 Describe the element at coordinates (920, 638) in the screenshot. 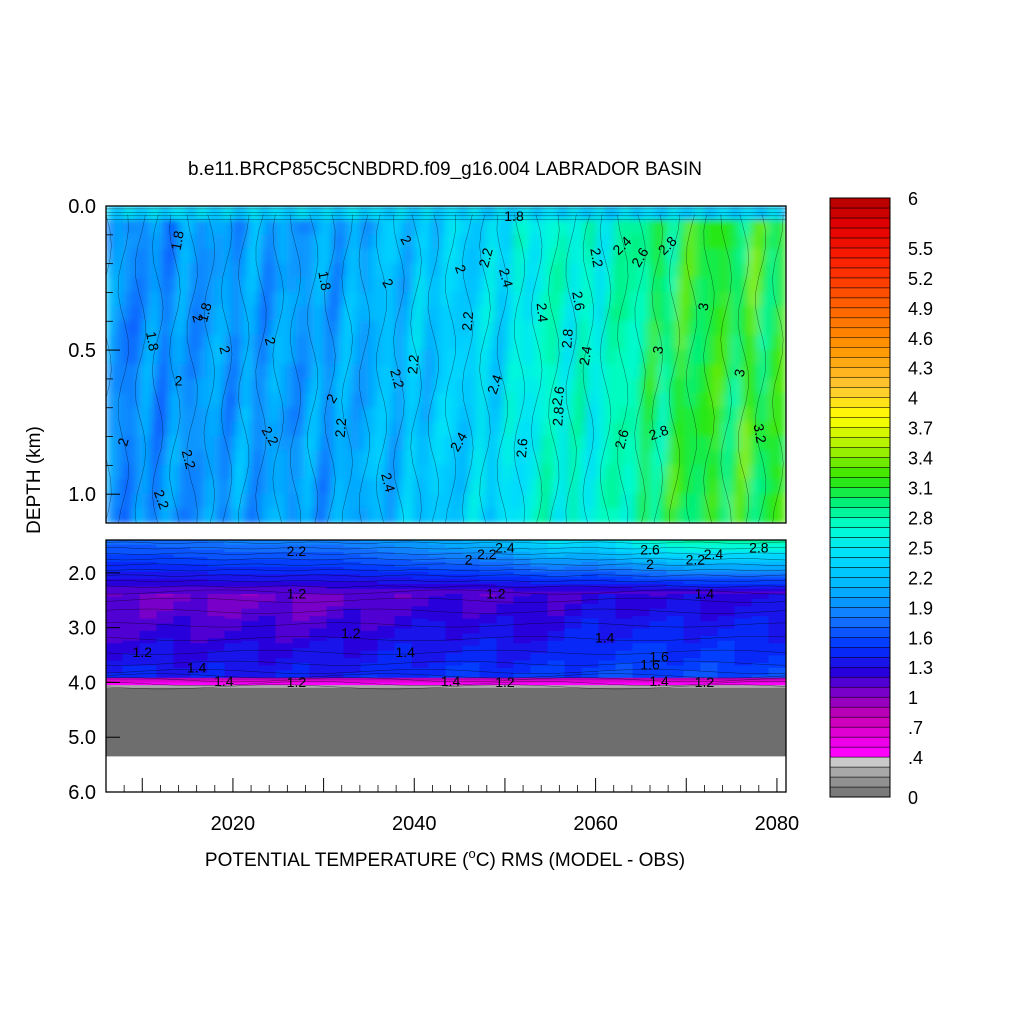

I see `colorbar-label: 1.6` at that location.